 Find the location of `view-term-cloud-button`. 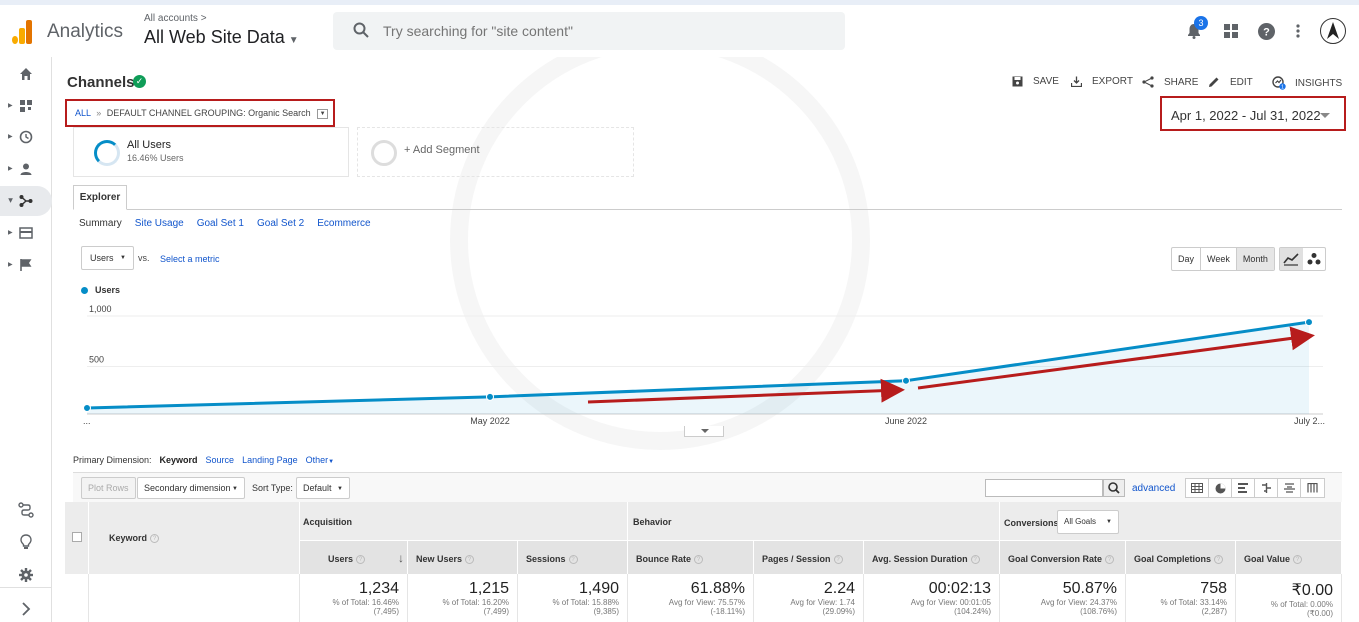

view-term-cloud-button is located at coordinates (1289, 488).